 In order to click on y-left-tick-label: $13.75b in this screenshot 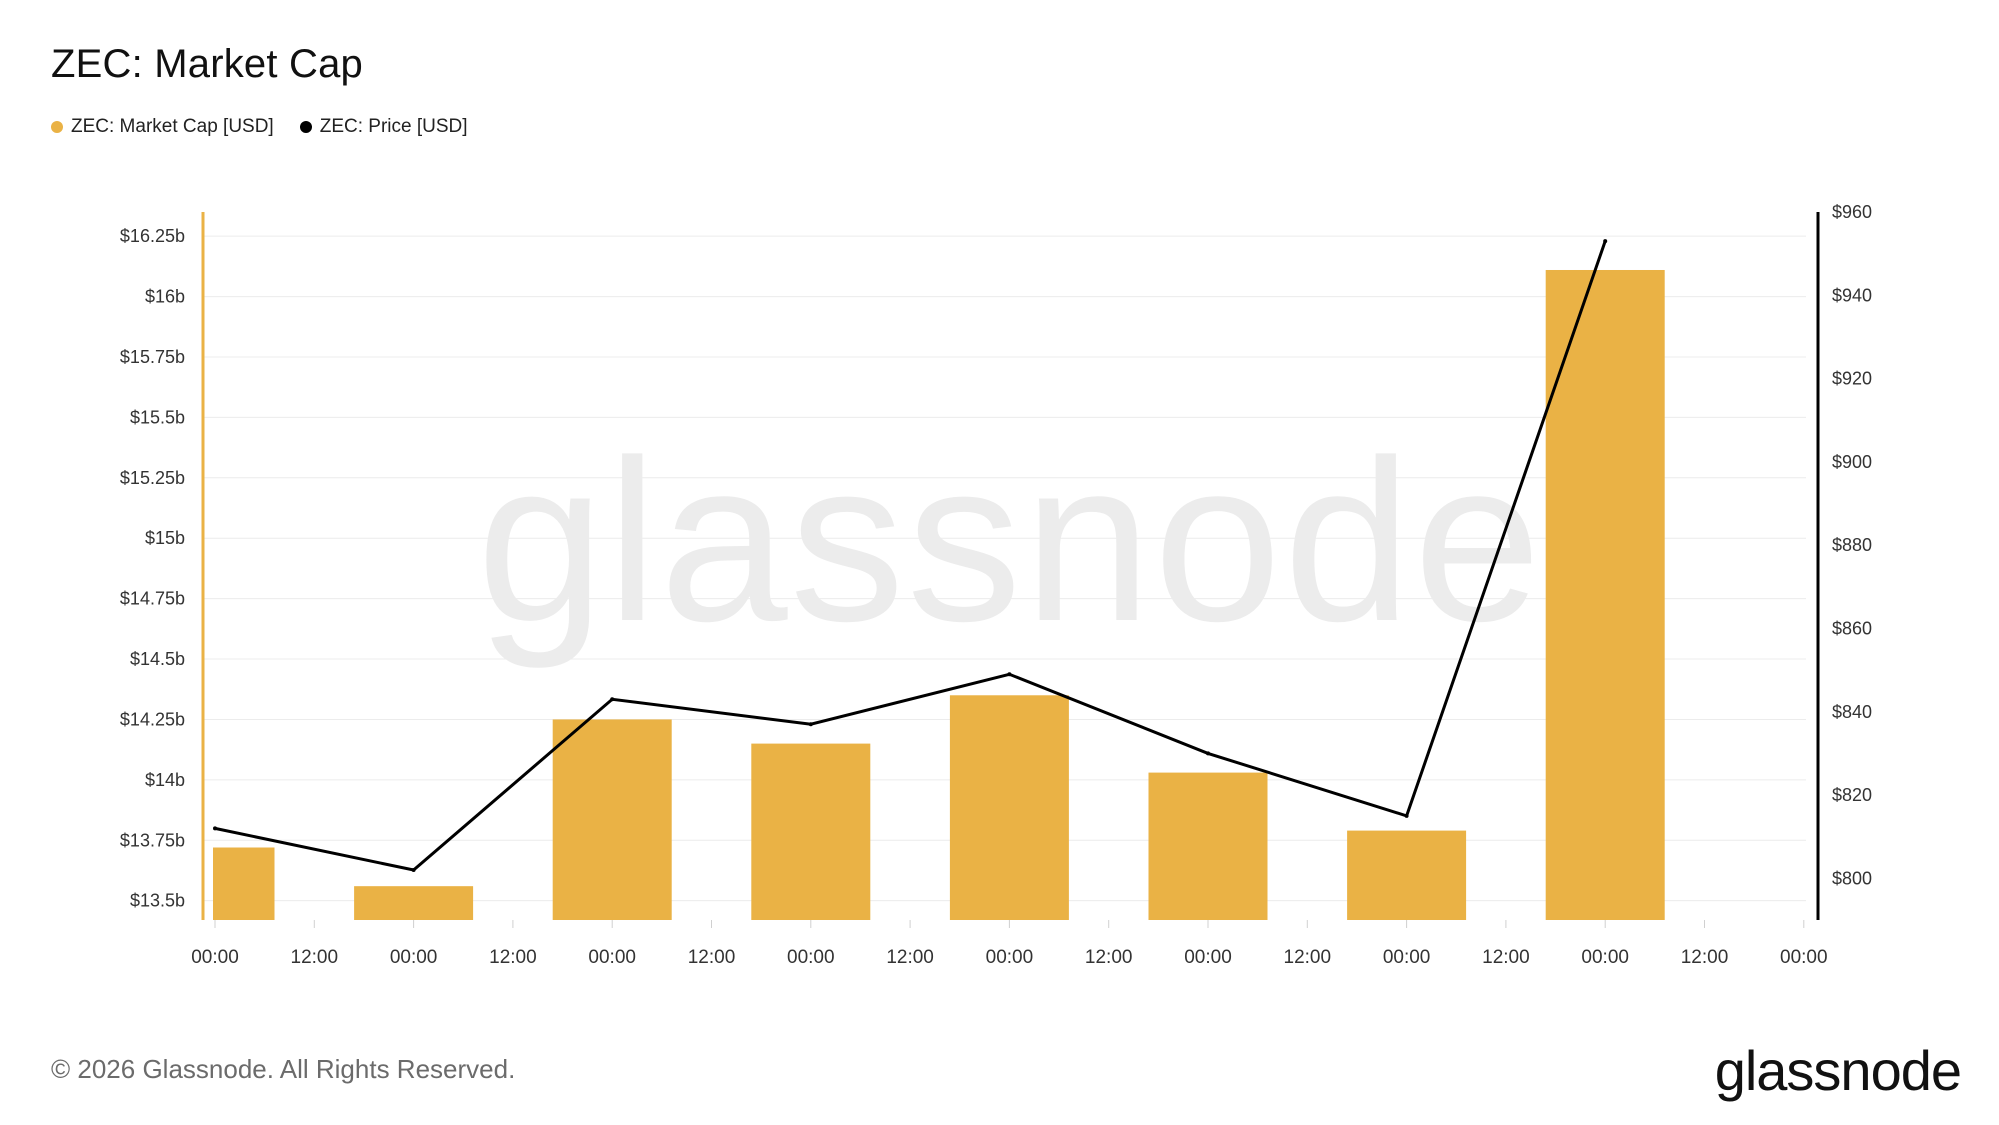, I will do `click(152, 840)`.